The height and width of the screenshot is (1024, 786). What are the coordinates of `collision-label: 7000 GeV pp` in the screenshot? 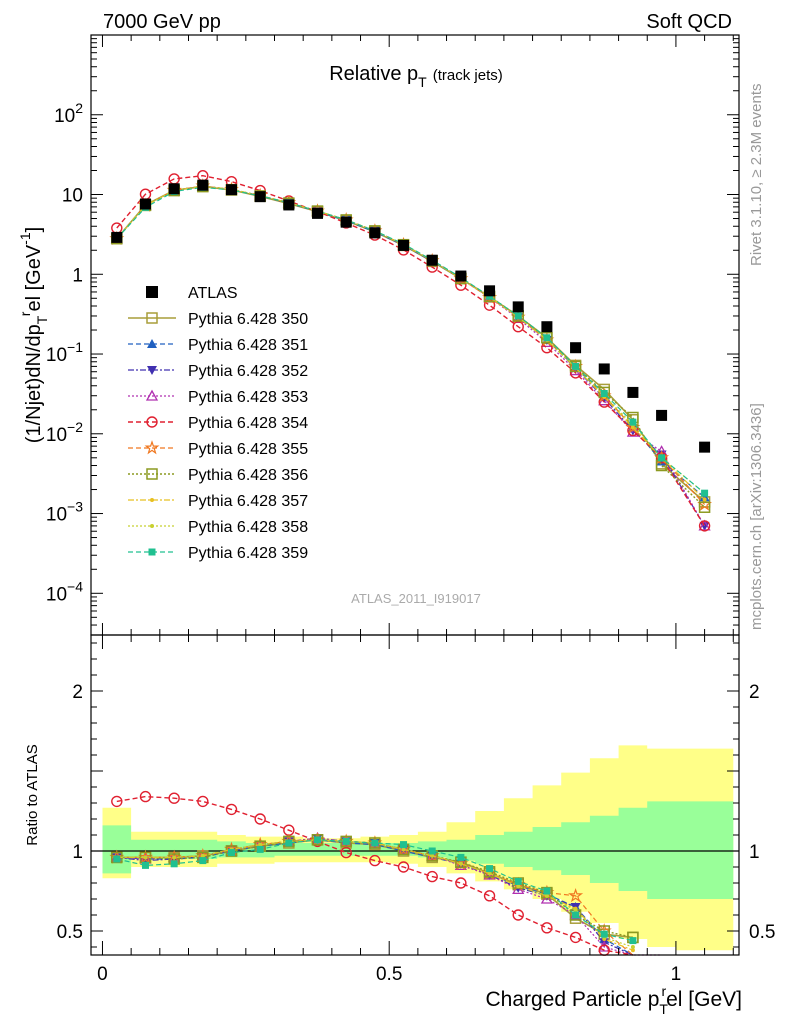 It's located at (162, 22).